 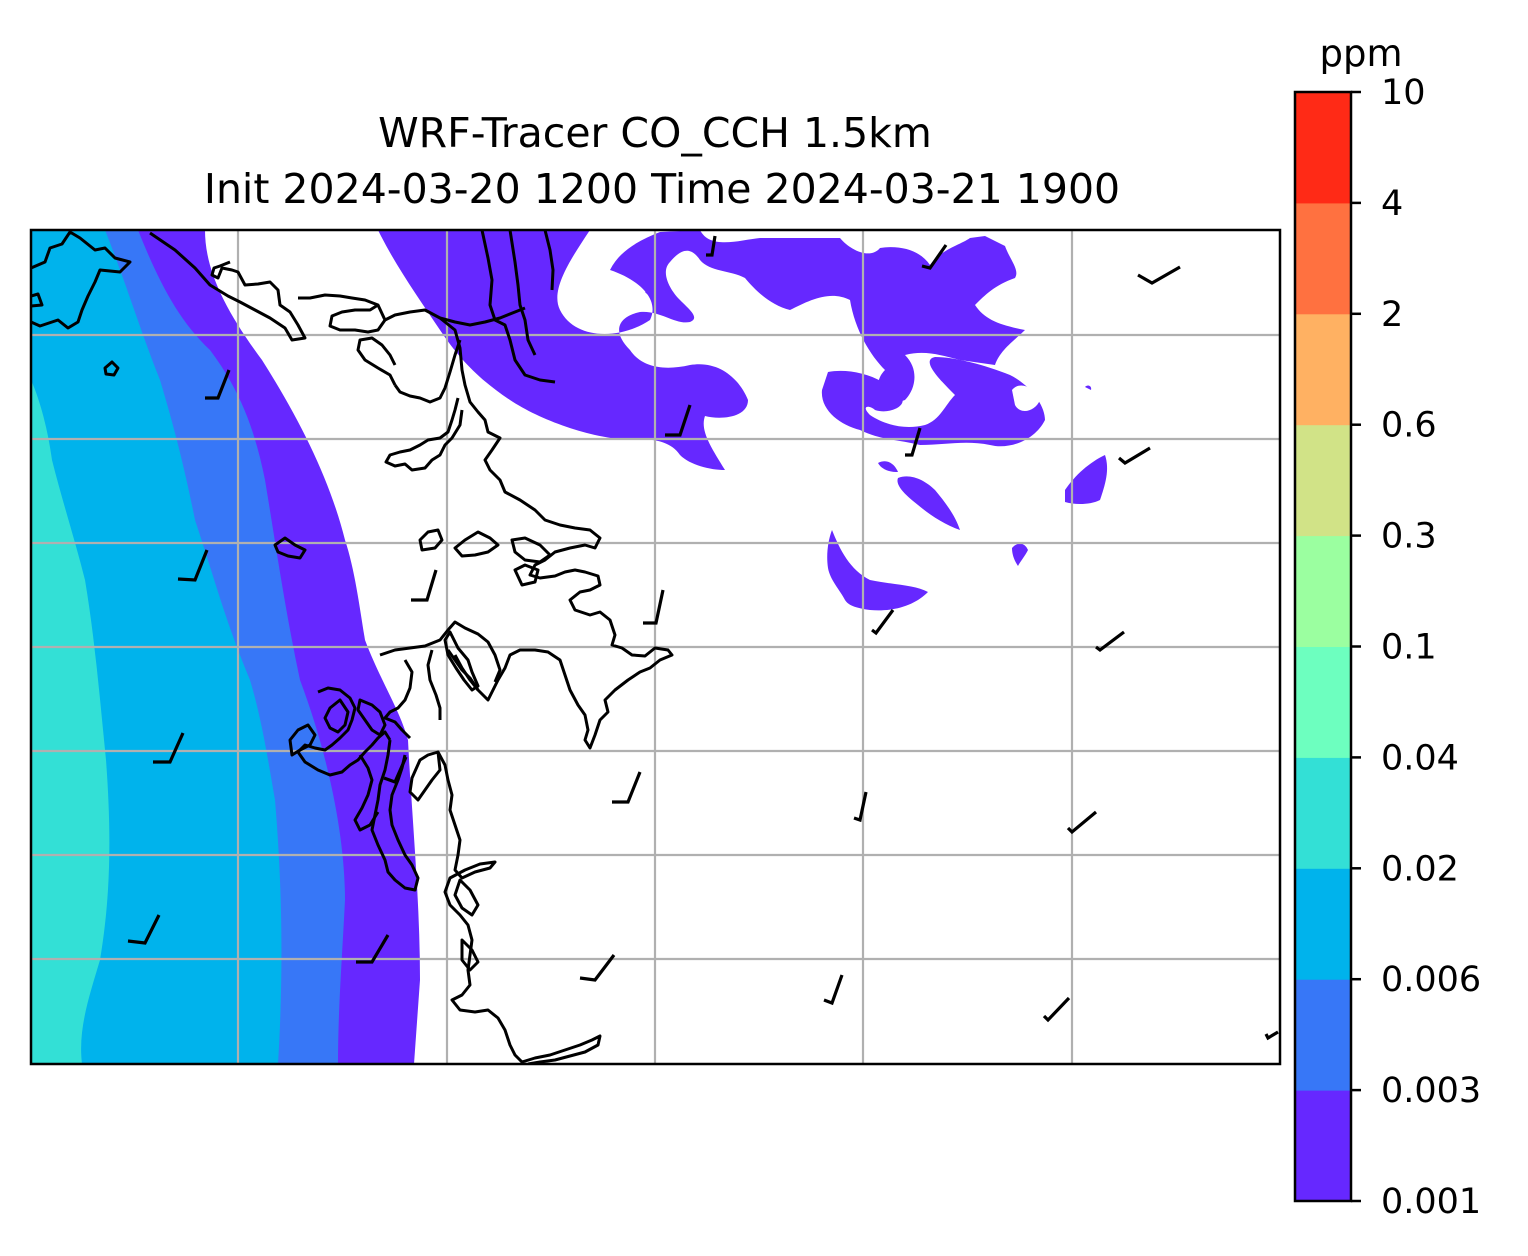 What do you see at coordinates (81, 280) in the screenshot?
I see `coastline-vancouver-island-north` at bounding box center [81, 280].